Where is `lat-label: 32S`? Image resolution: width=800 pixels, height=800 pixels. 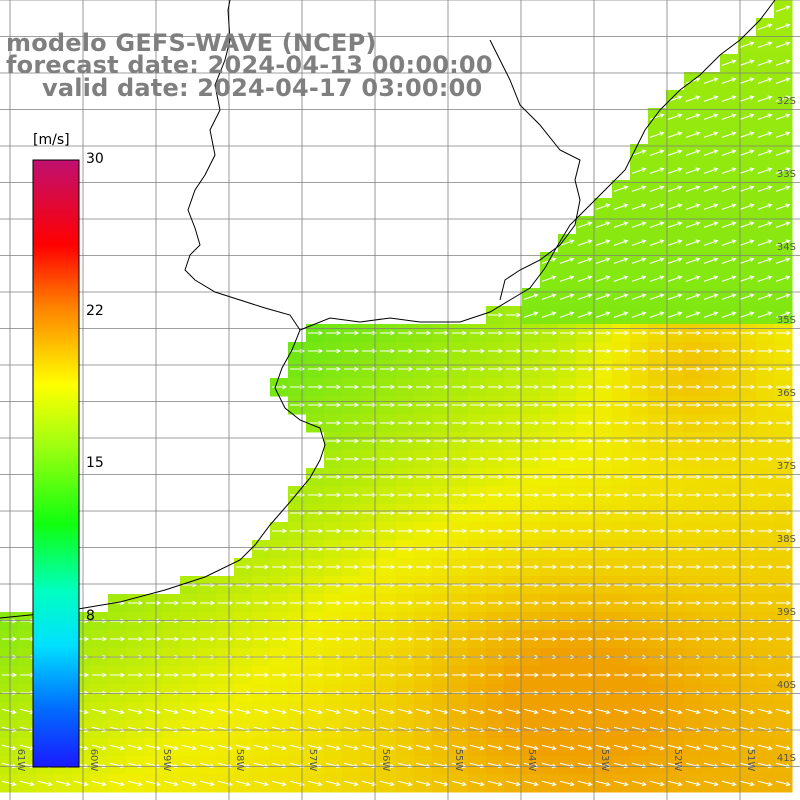 lat-label: 32S is located at coordinates (786, 101).